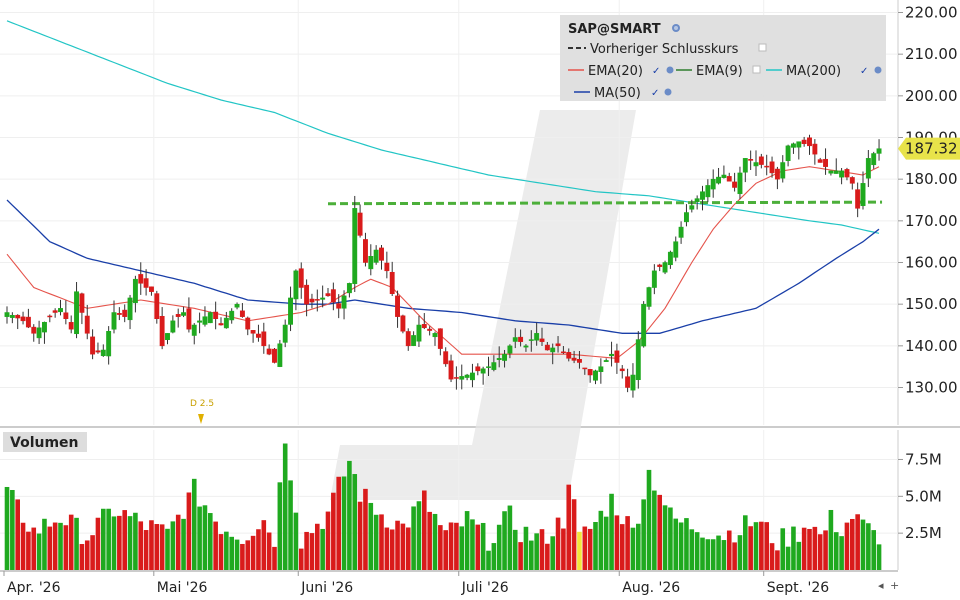 This screenshot has height=600, width=960. What do you see at coordinates (881, 585) in the screenshot?
I see `scroll-arrow-icon: ◂` at bounding box center [881, 585].